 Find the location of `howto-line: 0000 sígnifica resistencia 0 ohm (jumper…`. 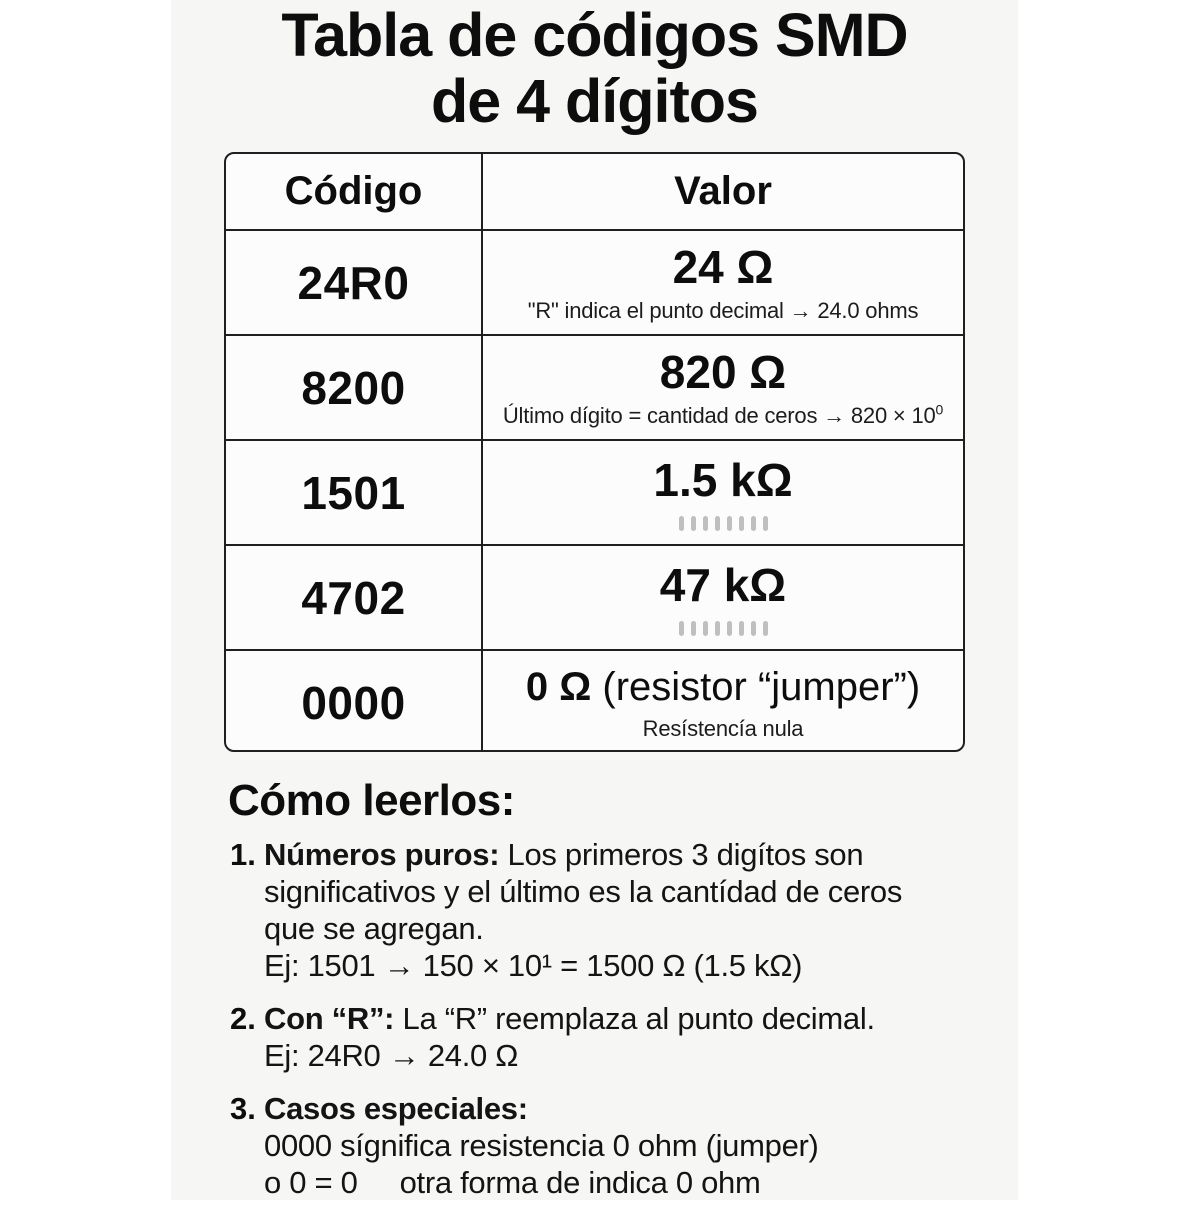

howto-line: 0000 sígnifica resistencia 0 ohm (jumper… is located at coordinates (541, 1145).